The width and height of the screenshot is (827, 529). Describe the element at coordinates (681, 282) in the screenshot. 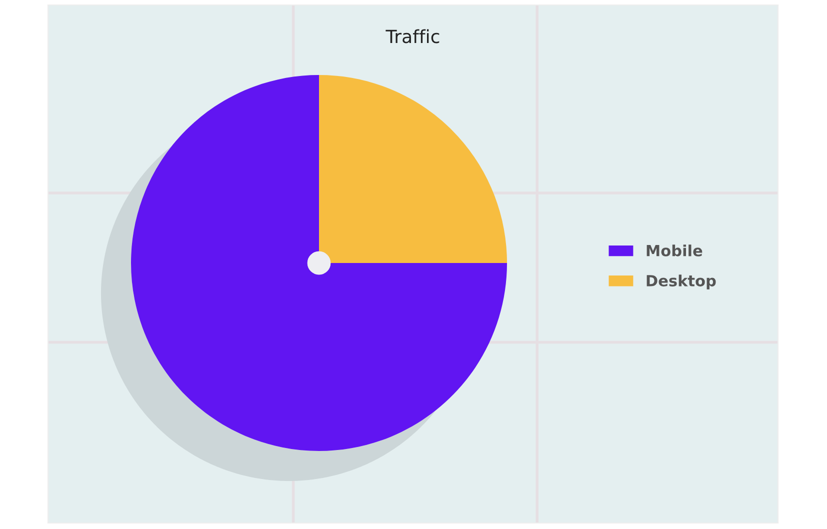

I see `legend-label: Desktop` at that location.